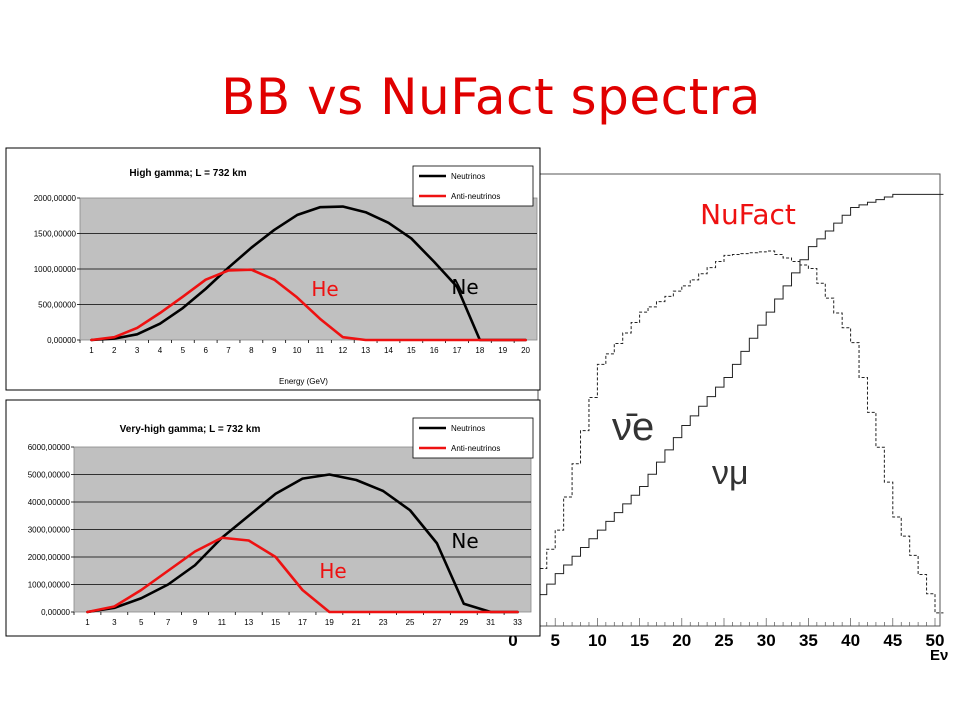 This screenshot has width=960, height=720. What do you see at coordinates (639, 640) in the screenshot?
I see `nufact-x-tick-label: 15` at bounding box center [639, 640].